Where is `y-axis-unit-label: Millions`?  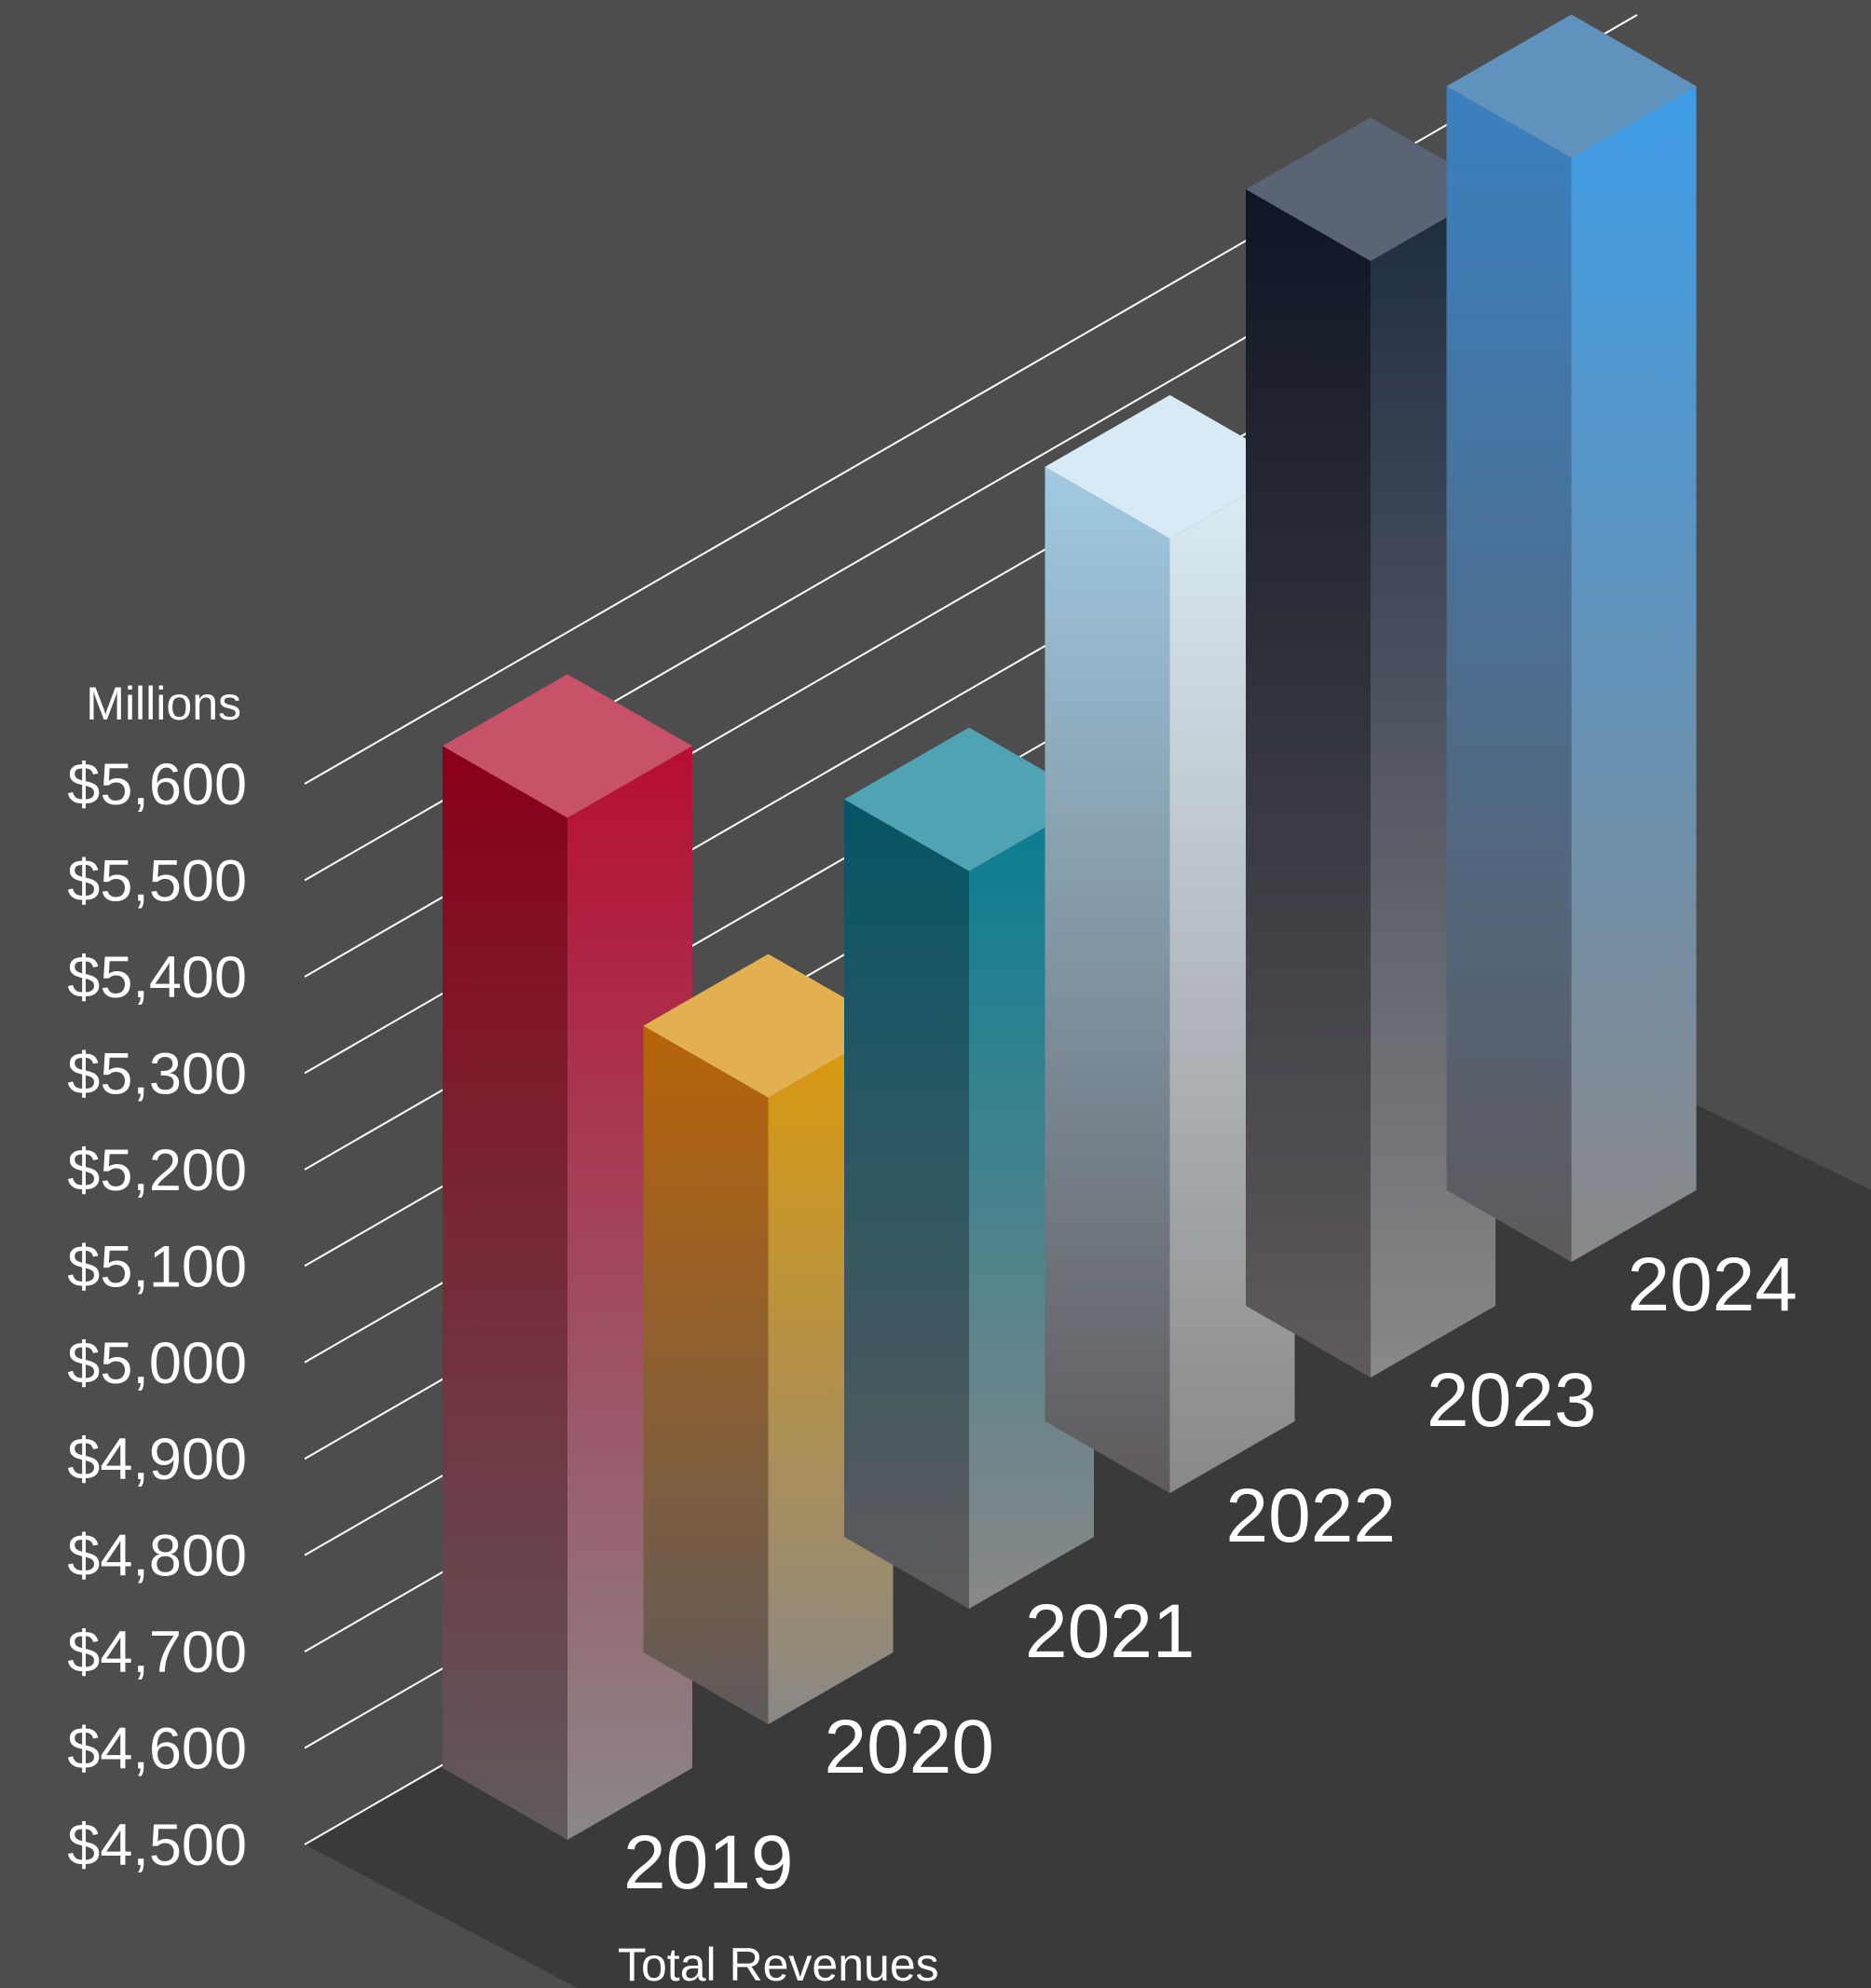
y-axis-unit-label: Millions is located at coordinates (163, 704).